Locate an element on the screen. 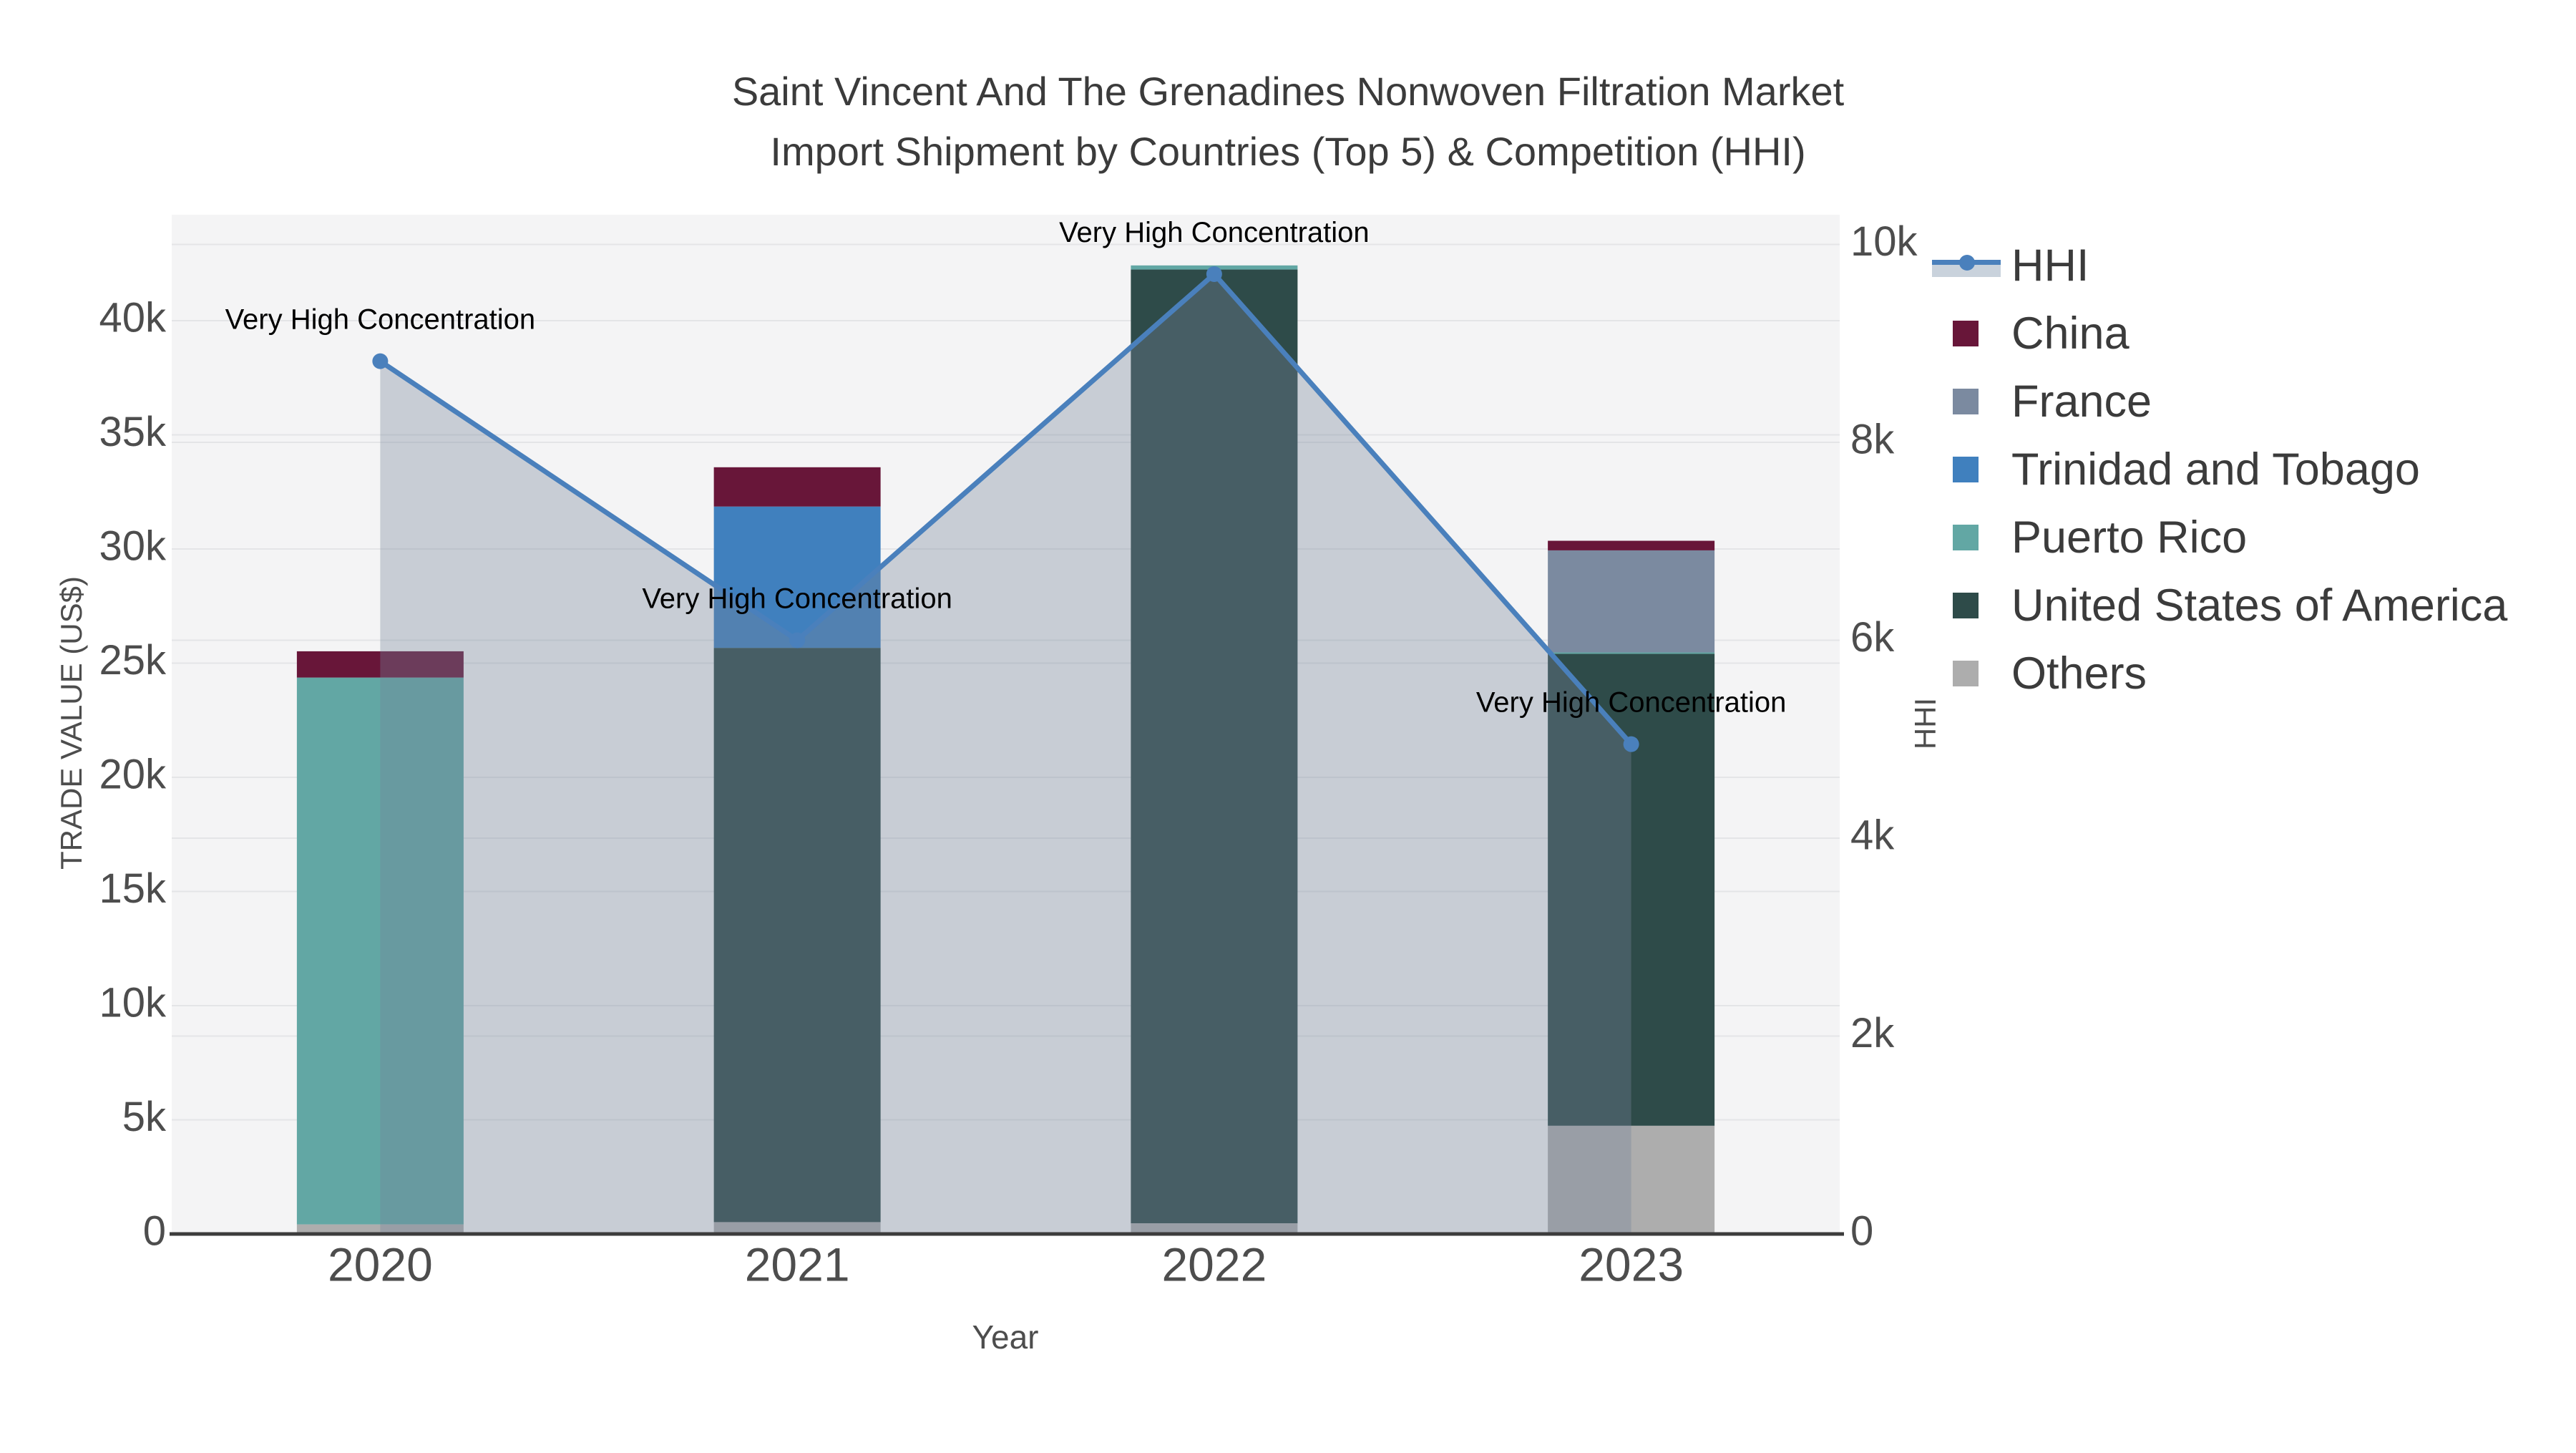 Image resolution: width=2576 pixels, height=1453 pixels. right-tick-label: 10k is located at coordinates (1884, 241).